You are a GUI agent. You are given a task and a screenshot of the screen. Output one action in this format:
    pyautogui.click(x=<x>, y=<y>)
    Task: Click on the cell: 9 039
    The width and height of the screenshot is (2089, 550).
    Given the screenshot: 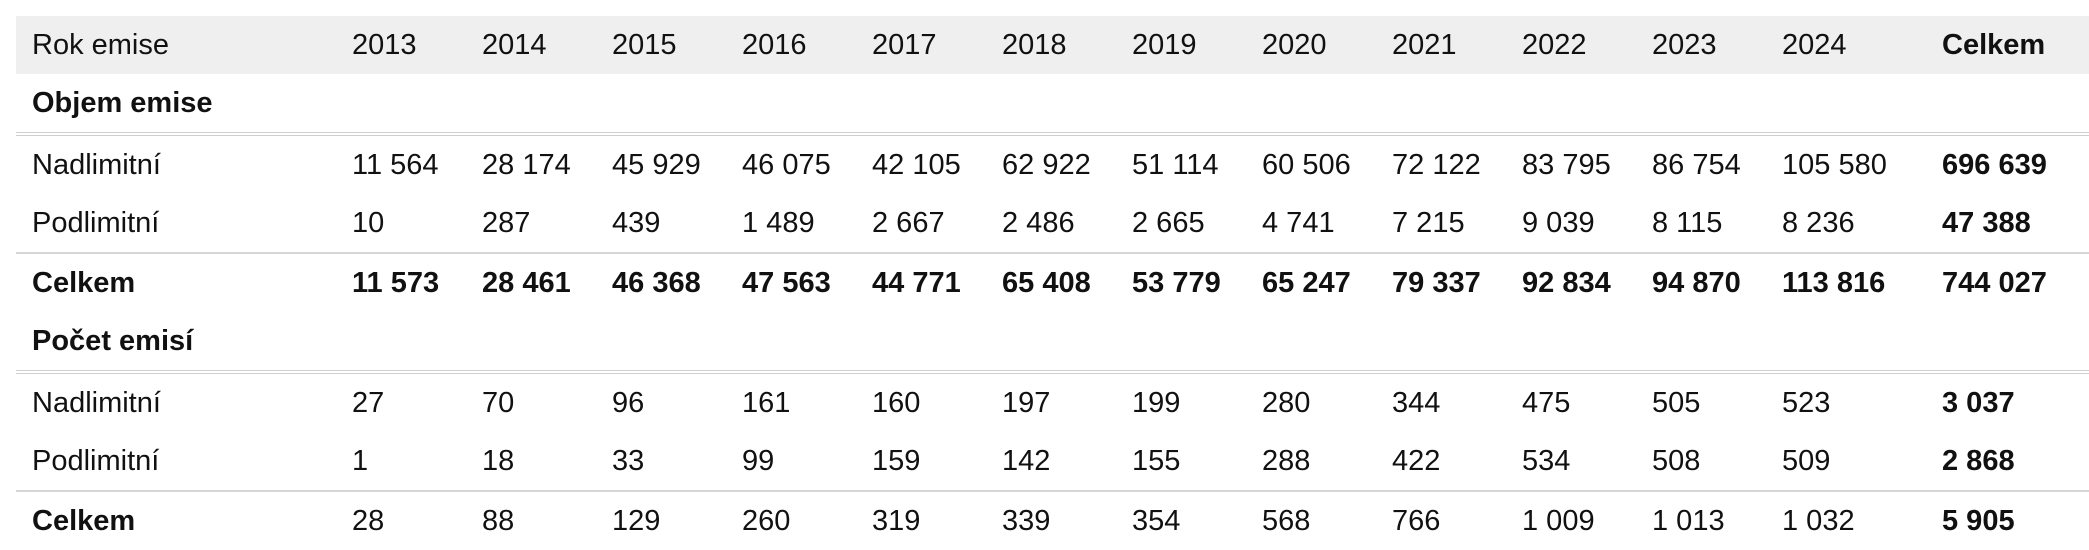 What is the action you would take?
    pyautogui.click(x=1558, y=222)
    